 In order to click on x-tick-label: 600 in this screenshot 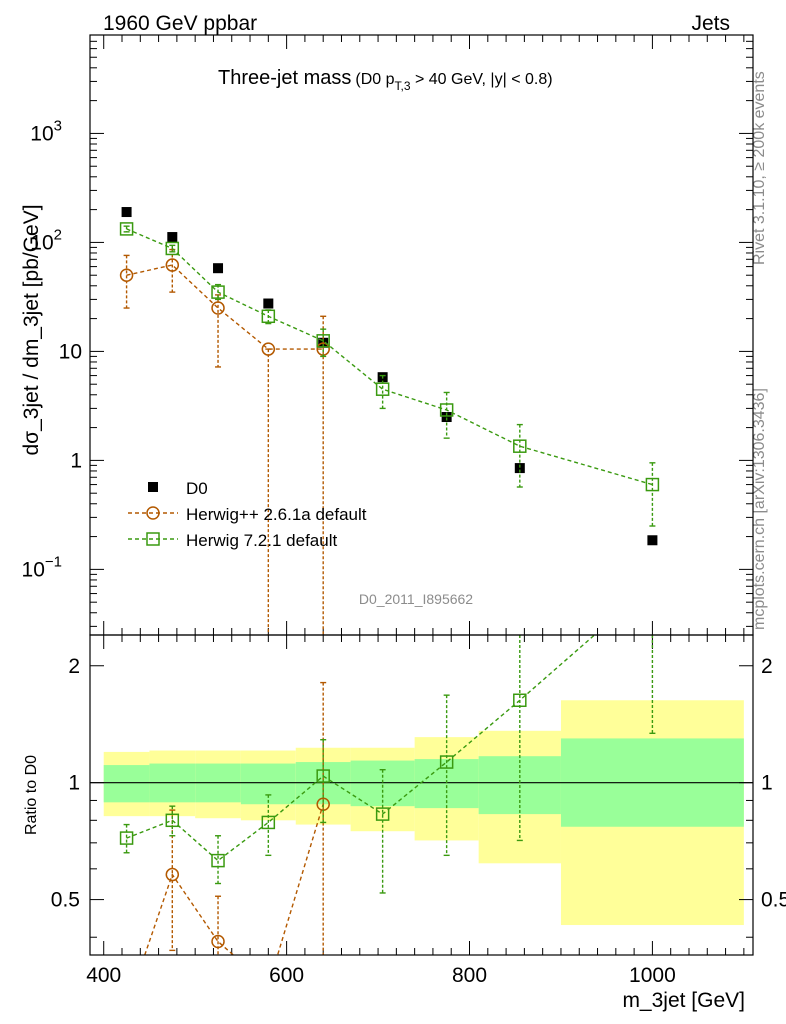, I will do `click(286, 975)`.